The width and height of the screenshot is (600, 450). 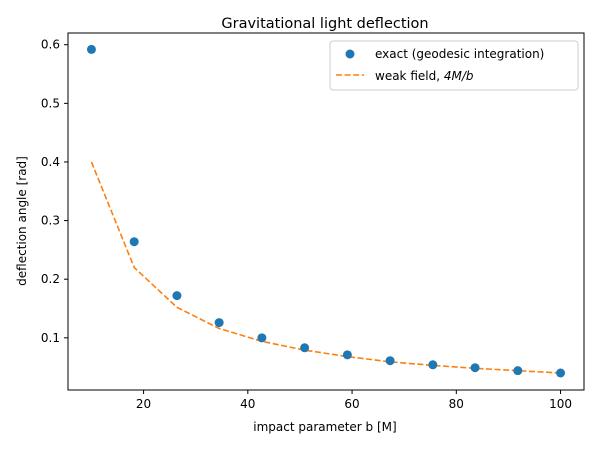 I want to click on chart-title: Gravitational light deflection, so click(x=324, y=24).